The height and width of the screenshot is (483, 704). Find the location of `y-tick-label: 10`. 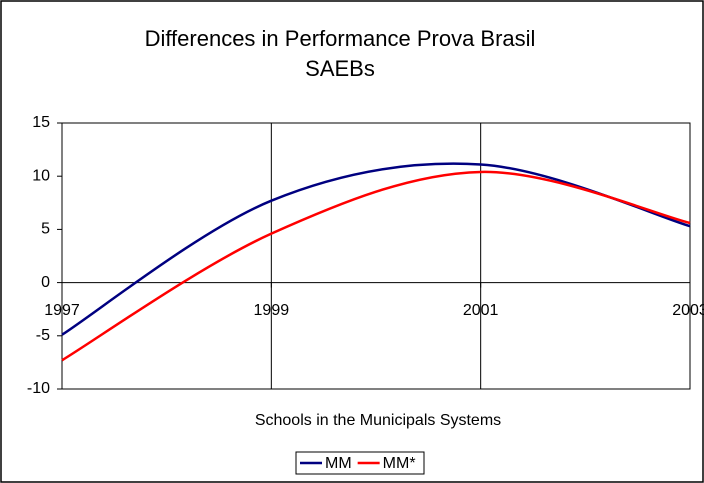

y-tick-label: 10 is located at coordinates (41, 175).